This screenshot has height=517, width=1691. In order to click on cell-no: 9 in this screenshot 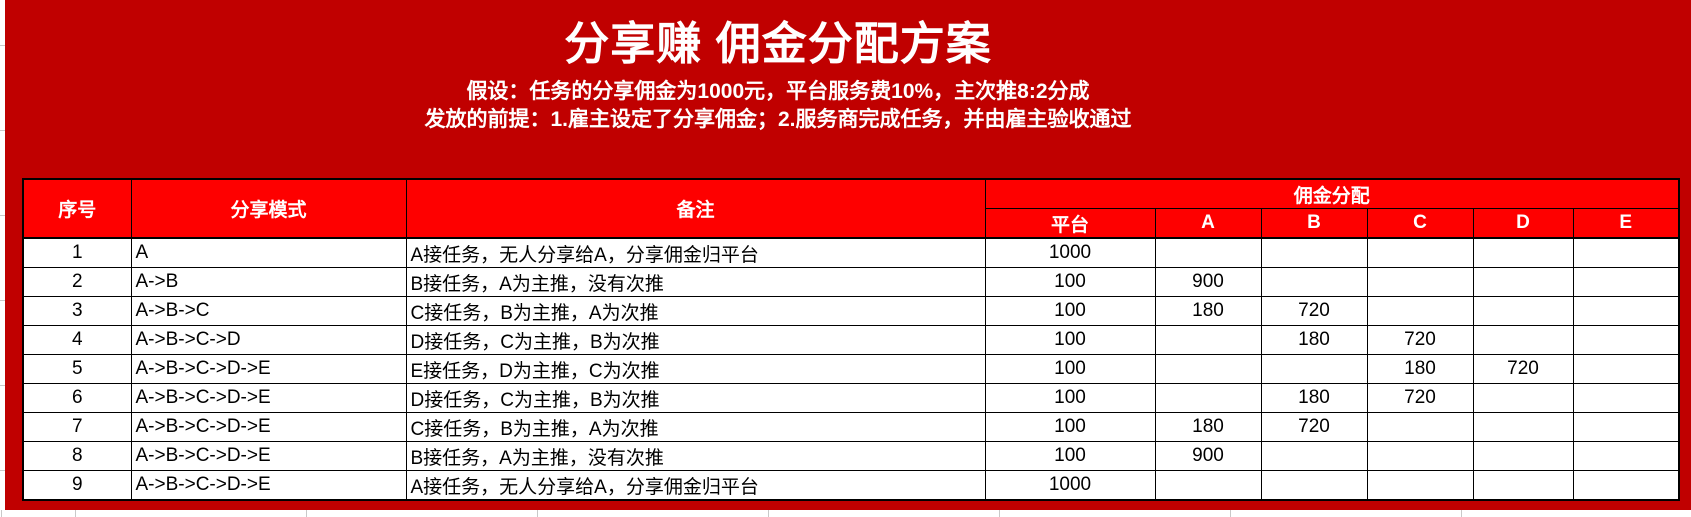, I will do `click(77, 485)`.